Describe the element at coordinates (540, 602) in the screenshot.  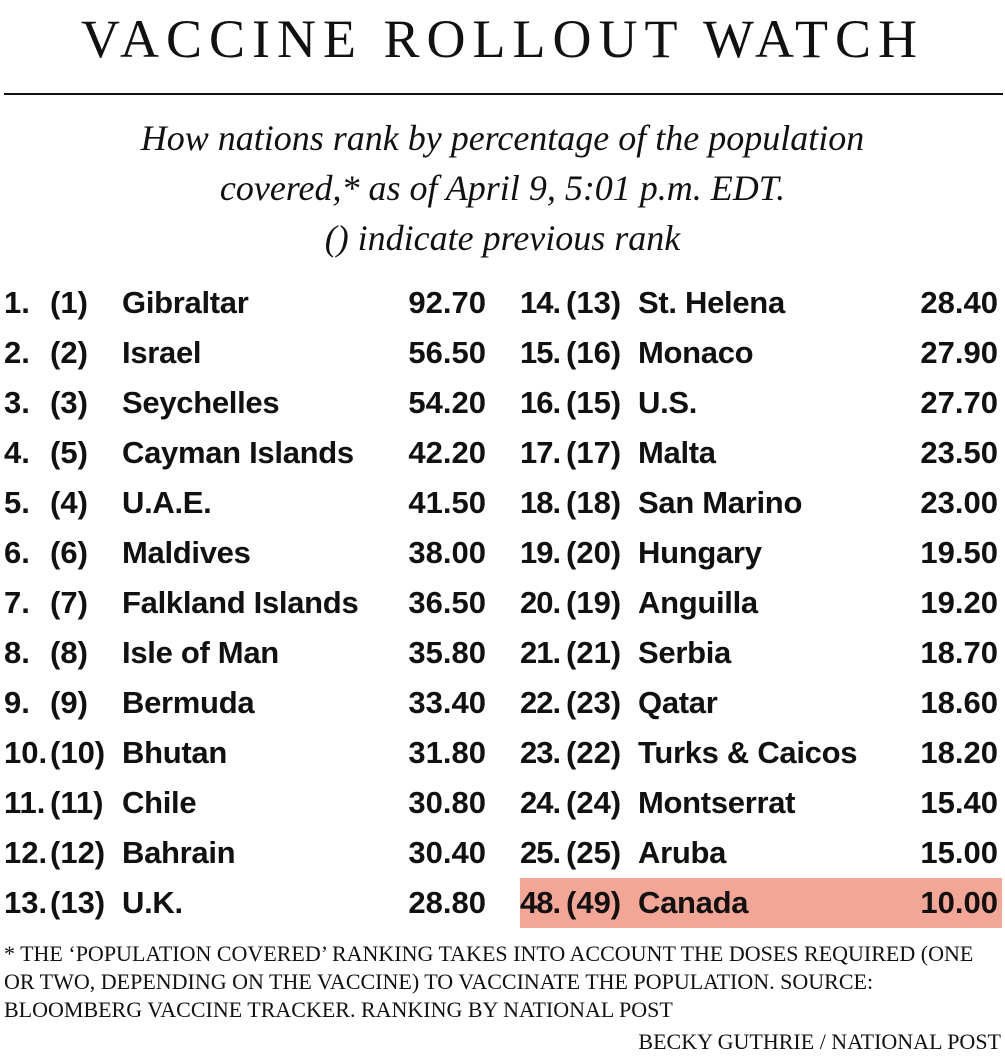
I see `rank-number: 20.` at that location.